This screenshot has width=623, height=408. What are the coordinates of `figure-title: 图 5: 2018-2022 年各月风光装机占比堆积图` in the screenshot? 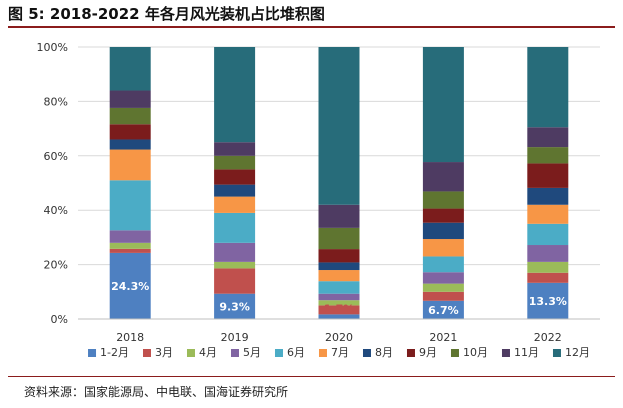 It's located at (166, 14).